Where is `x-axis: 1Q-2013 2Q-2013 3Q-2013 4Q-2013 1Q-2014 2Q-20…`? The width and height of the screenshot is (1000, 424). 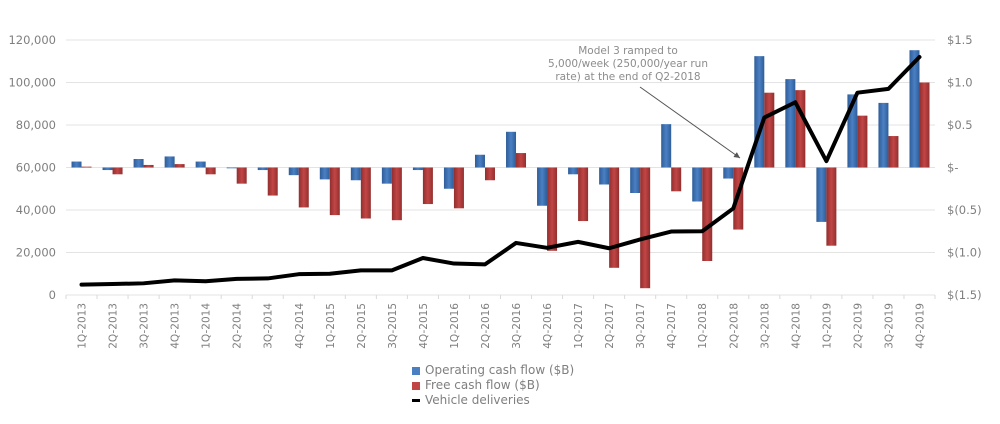 x-axis: 1Q-2013 2Q-2013 3Q-2013 4Q-2013 1Q-2014 2Q-20… is located at coordinates (500, 322).